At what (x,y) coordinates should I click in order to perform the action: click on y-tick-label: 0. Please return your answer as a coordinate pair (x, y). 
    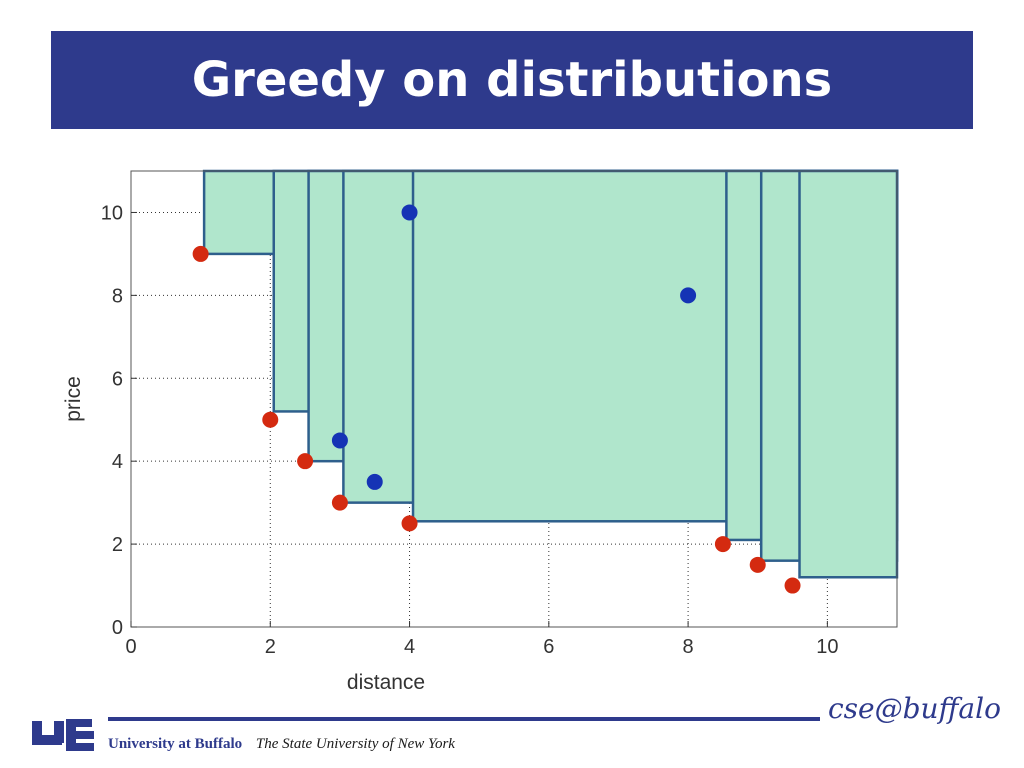
    Looking at the image, I should click on (117, 628).